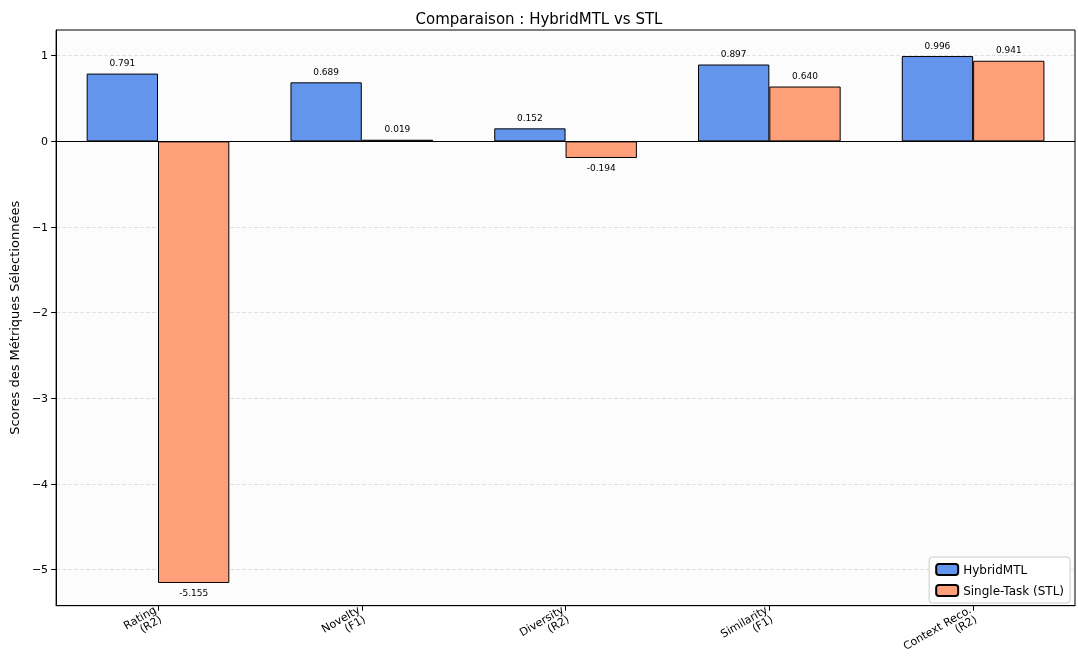  Describe the element at coordinates (733, 54) in the screenshot. I see `data-label: 0.897` at that location.